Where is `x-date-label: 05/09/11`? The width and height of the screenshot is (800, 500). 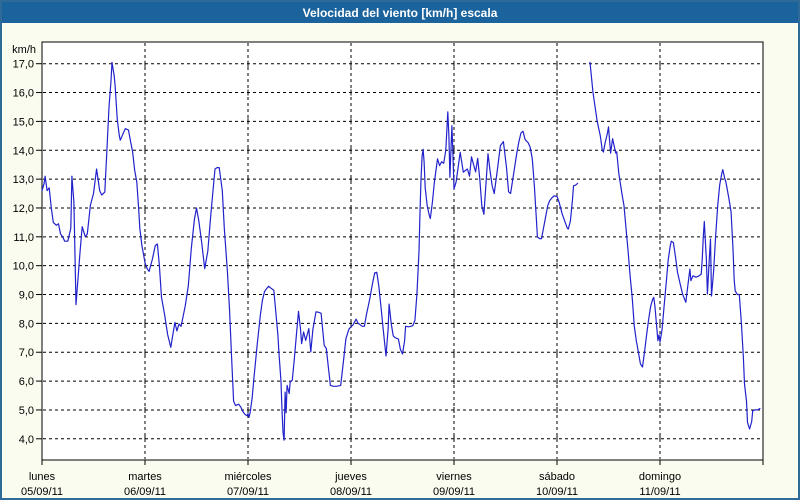 x-date-label: 05/09/11 is located at coordinates (42, 492).